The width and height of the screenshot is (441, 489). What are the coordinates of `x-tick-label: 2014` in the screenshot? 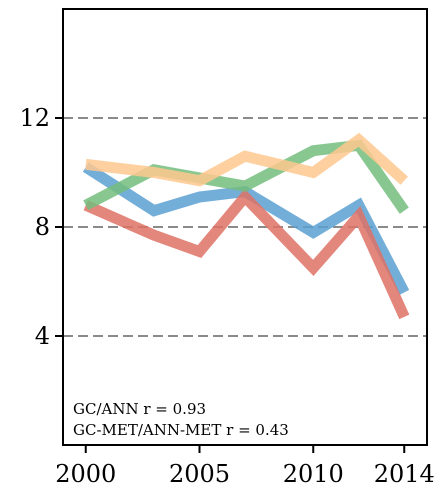 It's located at (404, 474).